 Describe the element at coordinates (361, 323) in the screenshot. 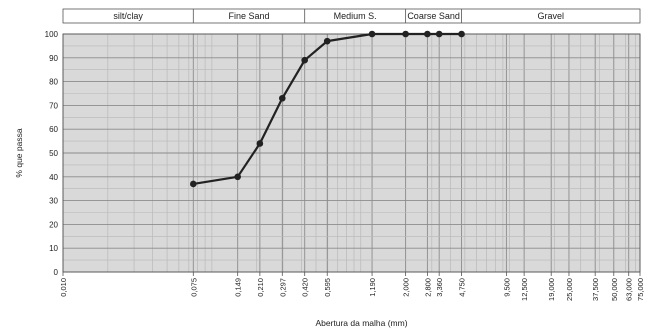

I see `x-axis-label: Abertura da malha (mm)` at that location.